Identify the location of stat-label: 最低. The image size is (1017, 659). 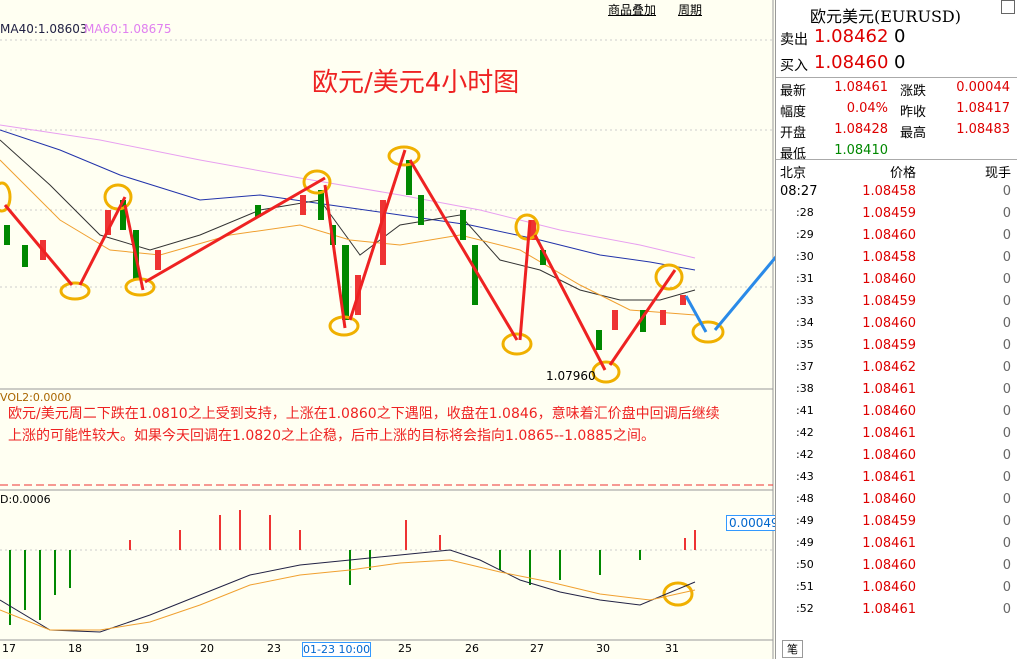
(793, 154).